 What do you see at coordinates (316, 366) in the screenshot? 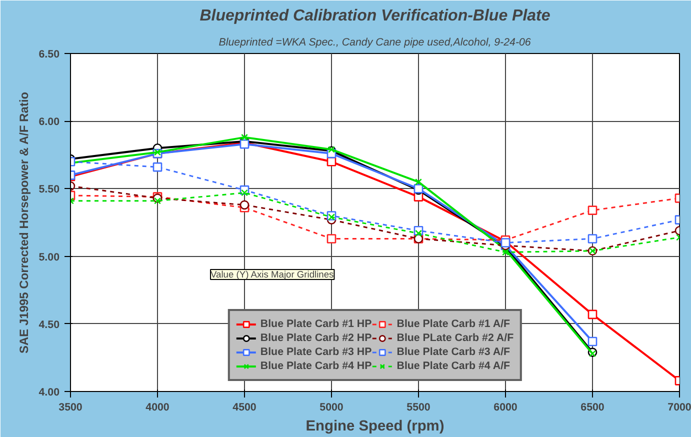
I see `legend-label: Blue Plate Carb #4 HP` at bounding box center [316, 366].